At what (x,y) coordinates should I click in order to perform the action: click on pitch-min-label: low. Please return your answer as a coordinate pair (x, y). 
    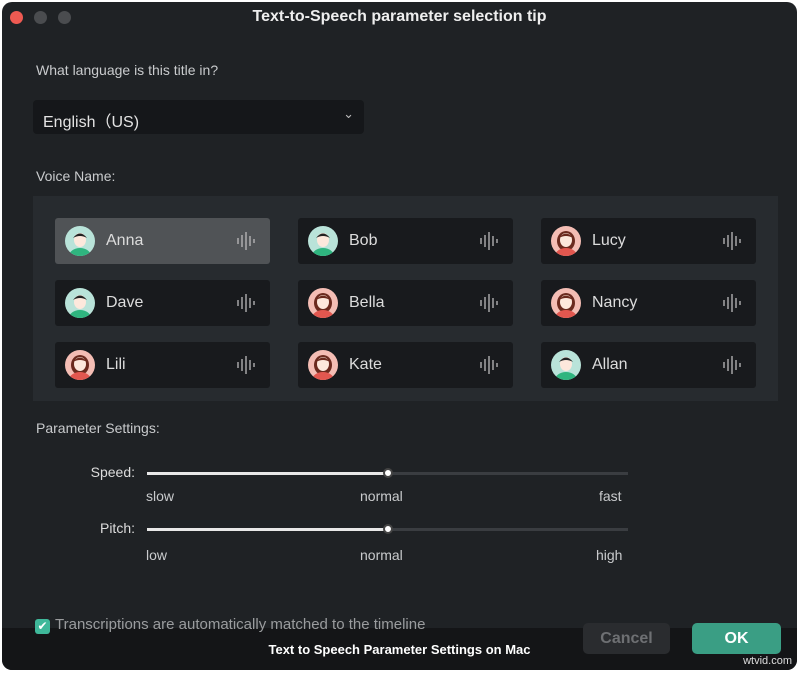
    Looking at the image, I should click on (157, 555).